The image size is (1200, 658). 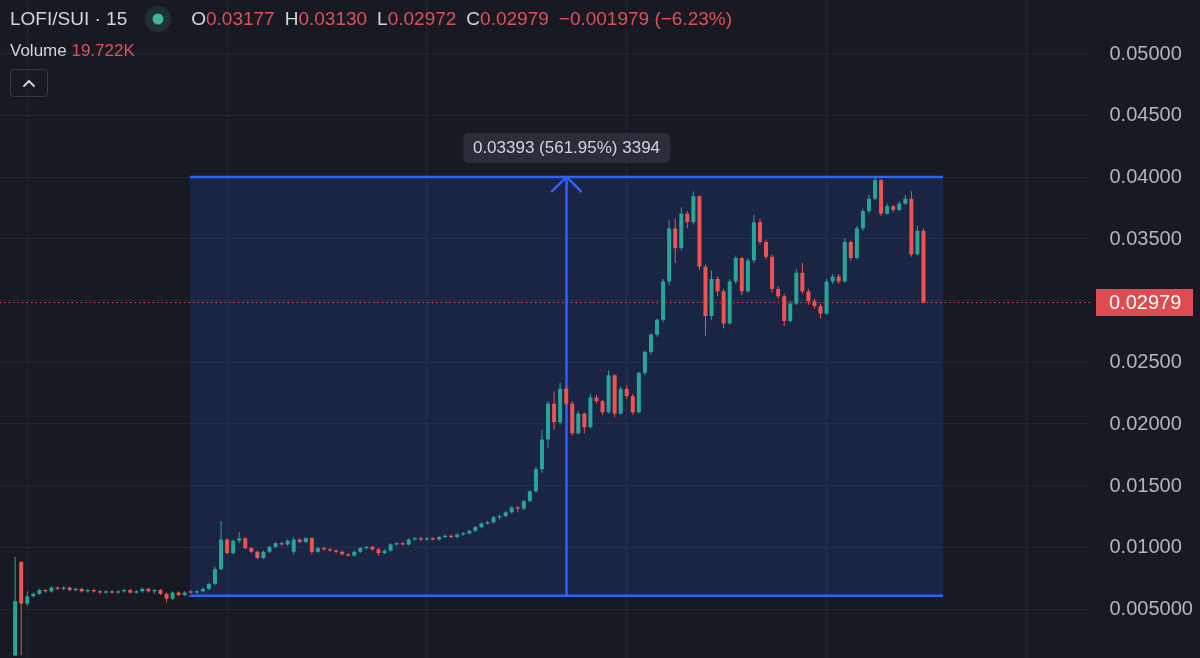 What do you see at coordinates (417, 18) in the screenshot?
I see `annotation: L0.02972` at bounding box center [417, 18].